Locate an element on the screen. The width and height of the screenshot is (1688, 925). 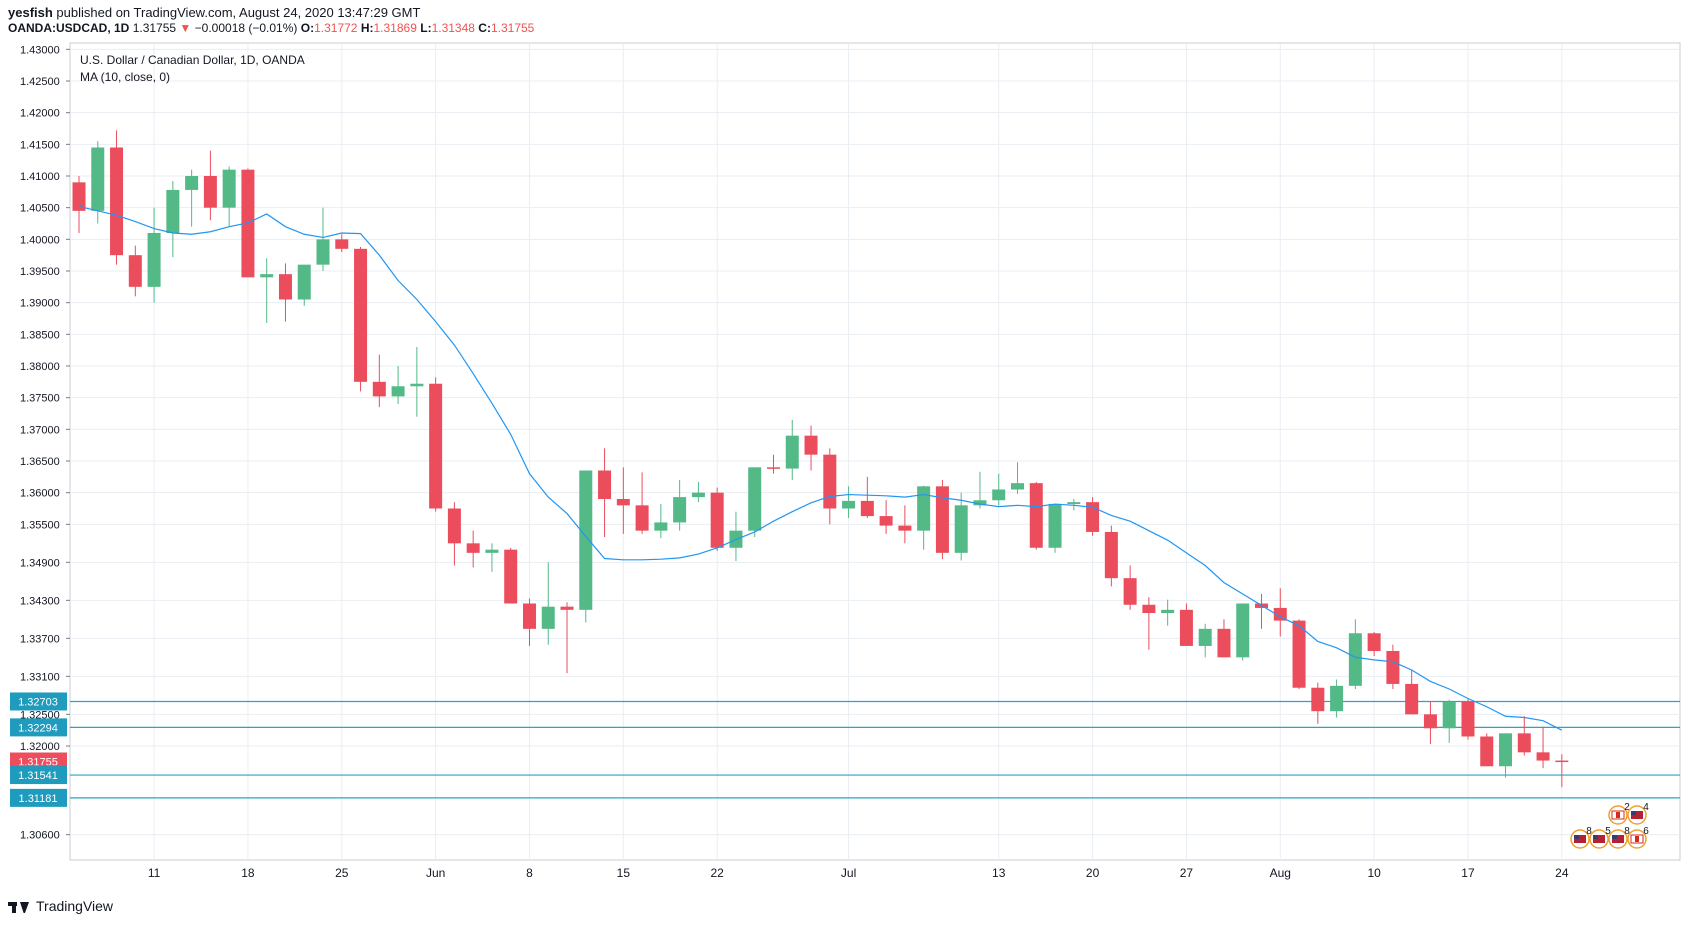
y-tick-label: 1.34300 is located at coordinates (40, 601).